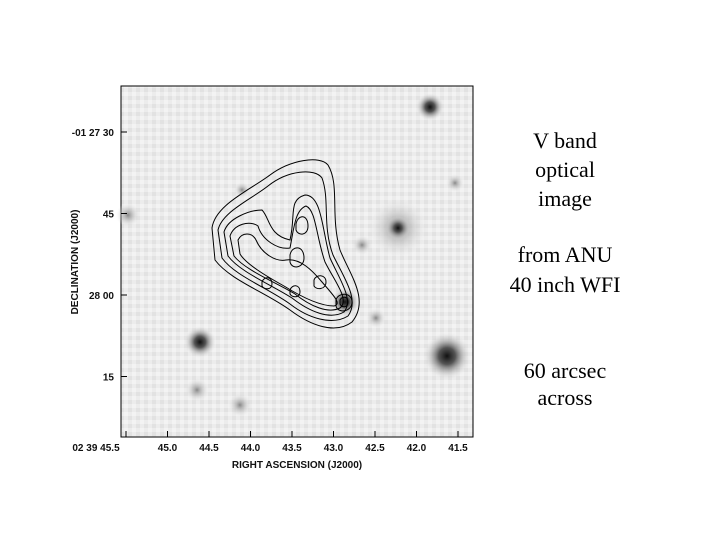 The width and height of the screenshot is (720, 540). Describe the element at coordinates (96, 448) in the screenshot. I see `x-tick-label: 02 39 45.5` at that location.